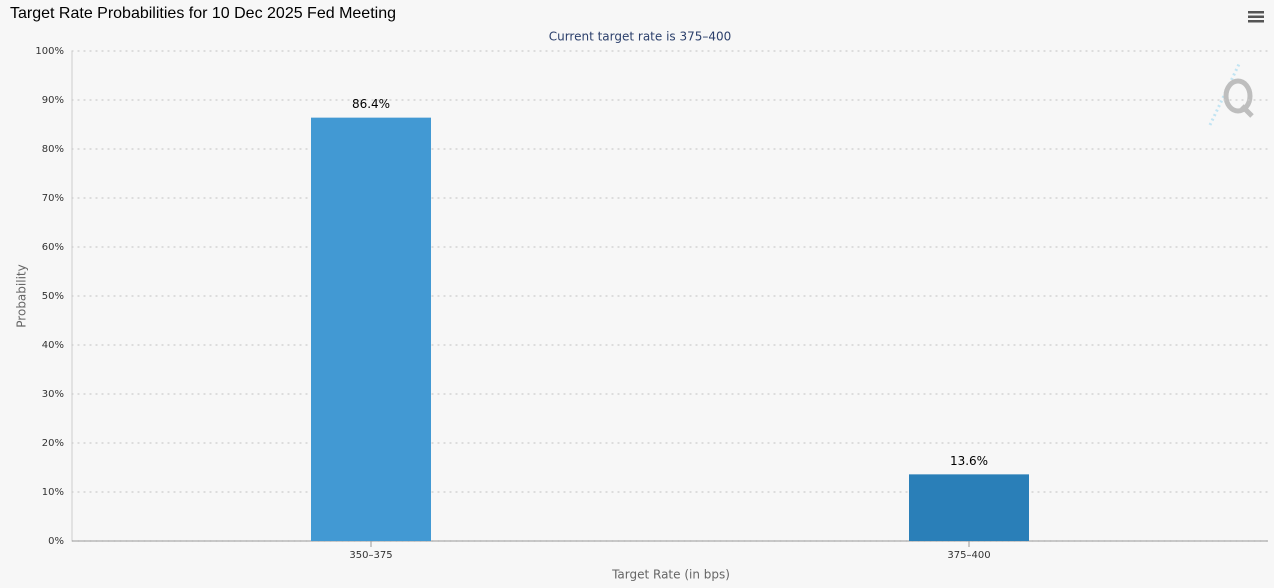  I want to click on watermark-ring, so click(1238, 96).